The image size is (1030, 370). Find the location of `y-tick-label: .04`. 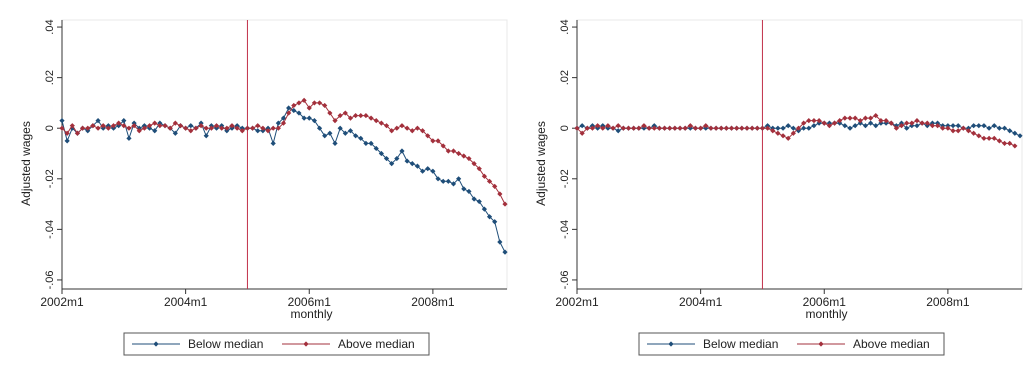

y-tick-label: .04 is located at coordinates (50, 26).